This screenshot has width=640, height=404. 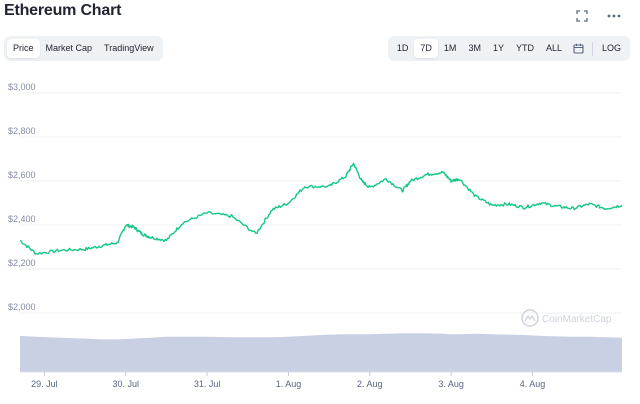 I want to click on range-1y: 1Y, so click(x=498, y=48).